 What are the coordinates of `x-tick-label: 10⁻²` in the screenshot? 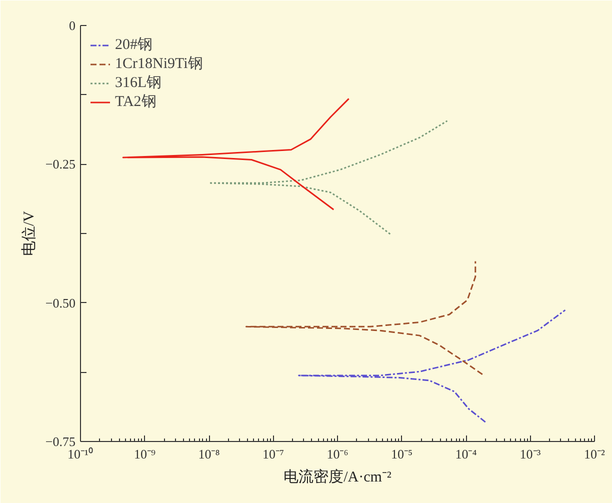 It's located at (595, 454).